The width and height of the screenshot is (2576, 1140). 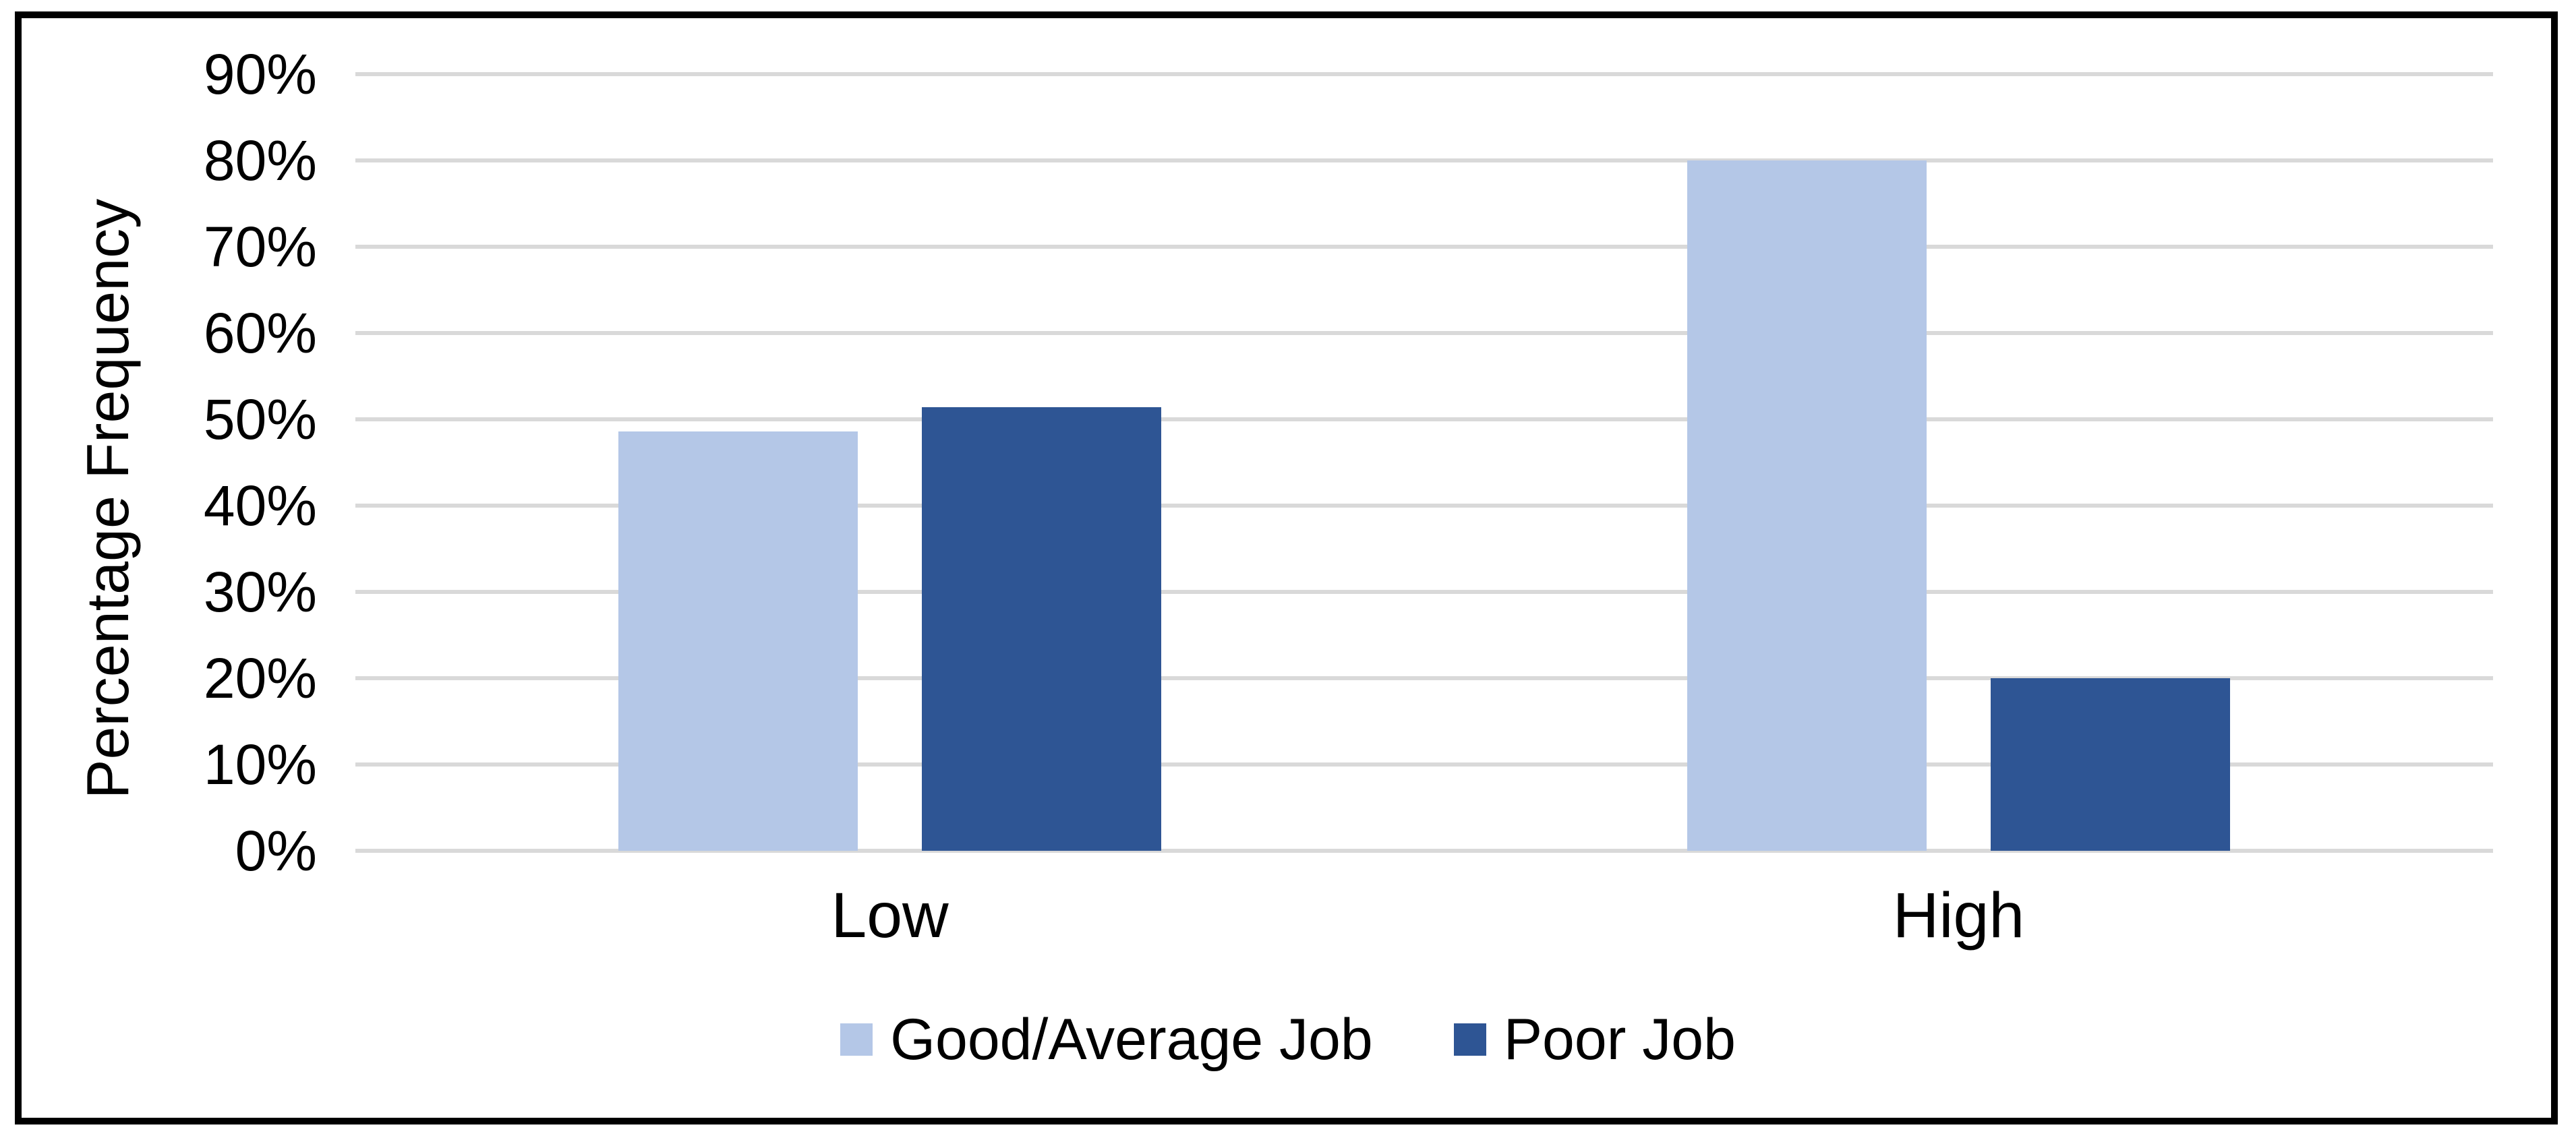 I want to click on bar-good-average-job-low, so click(x=738, y=641).